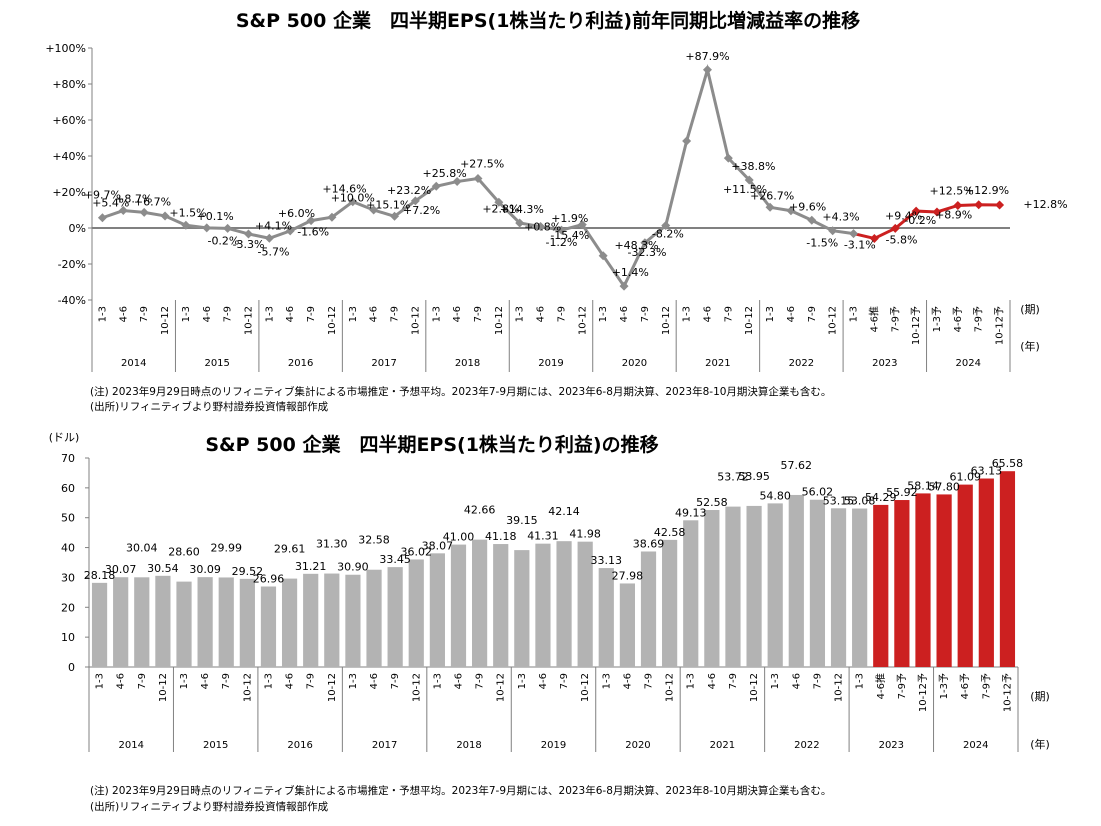  I want to click on bar-data-label: 27.98, so click(628, 575).